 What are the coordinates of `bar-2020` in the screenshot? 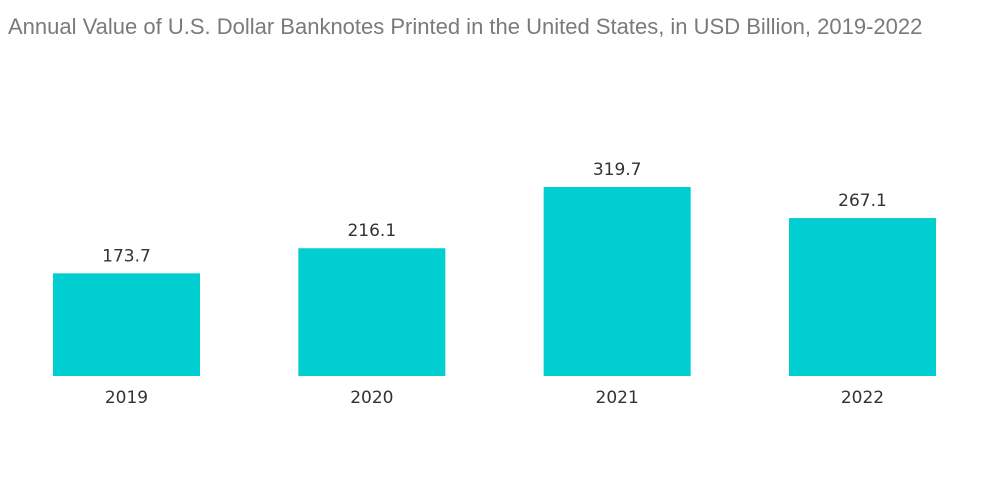 It's located at (372, 312).